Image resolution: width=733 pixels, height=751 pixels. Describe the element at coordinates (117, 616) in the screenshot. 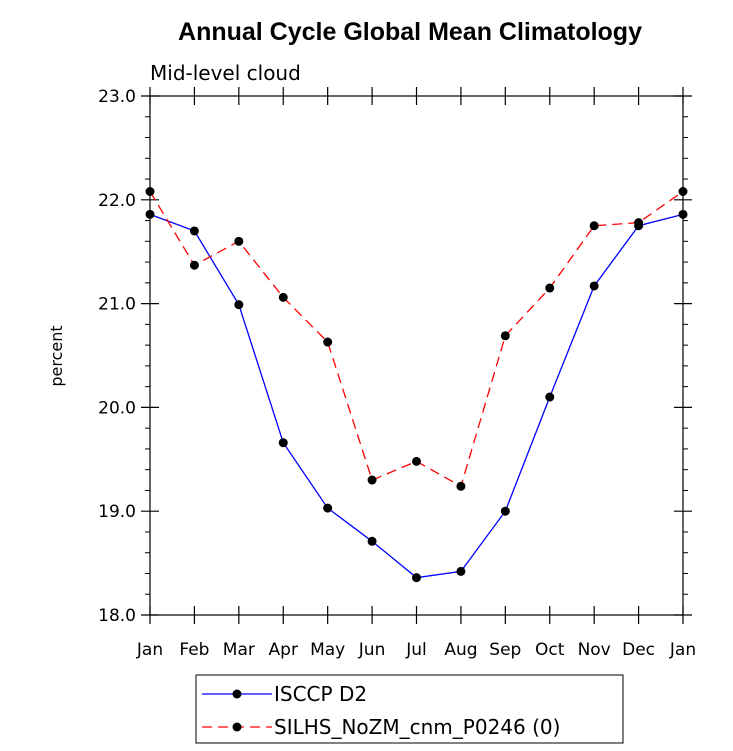

I see `y-tick-label: 18.0` at that location.